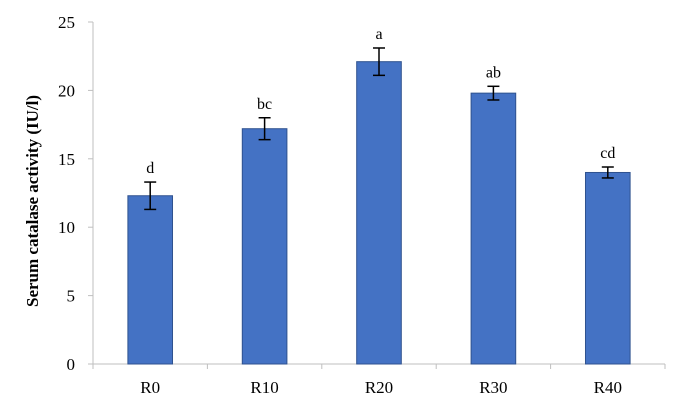  I want to click on x-tick-label: R30, so click(493, 387).